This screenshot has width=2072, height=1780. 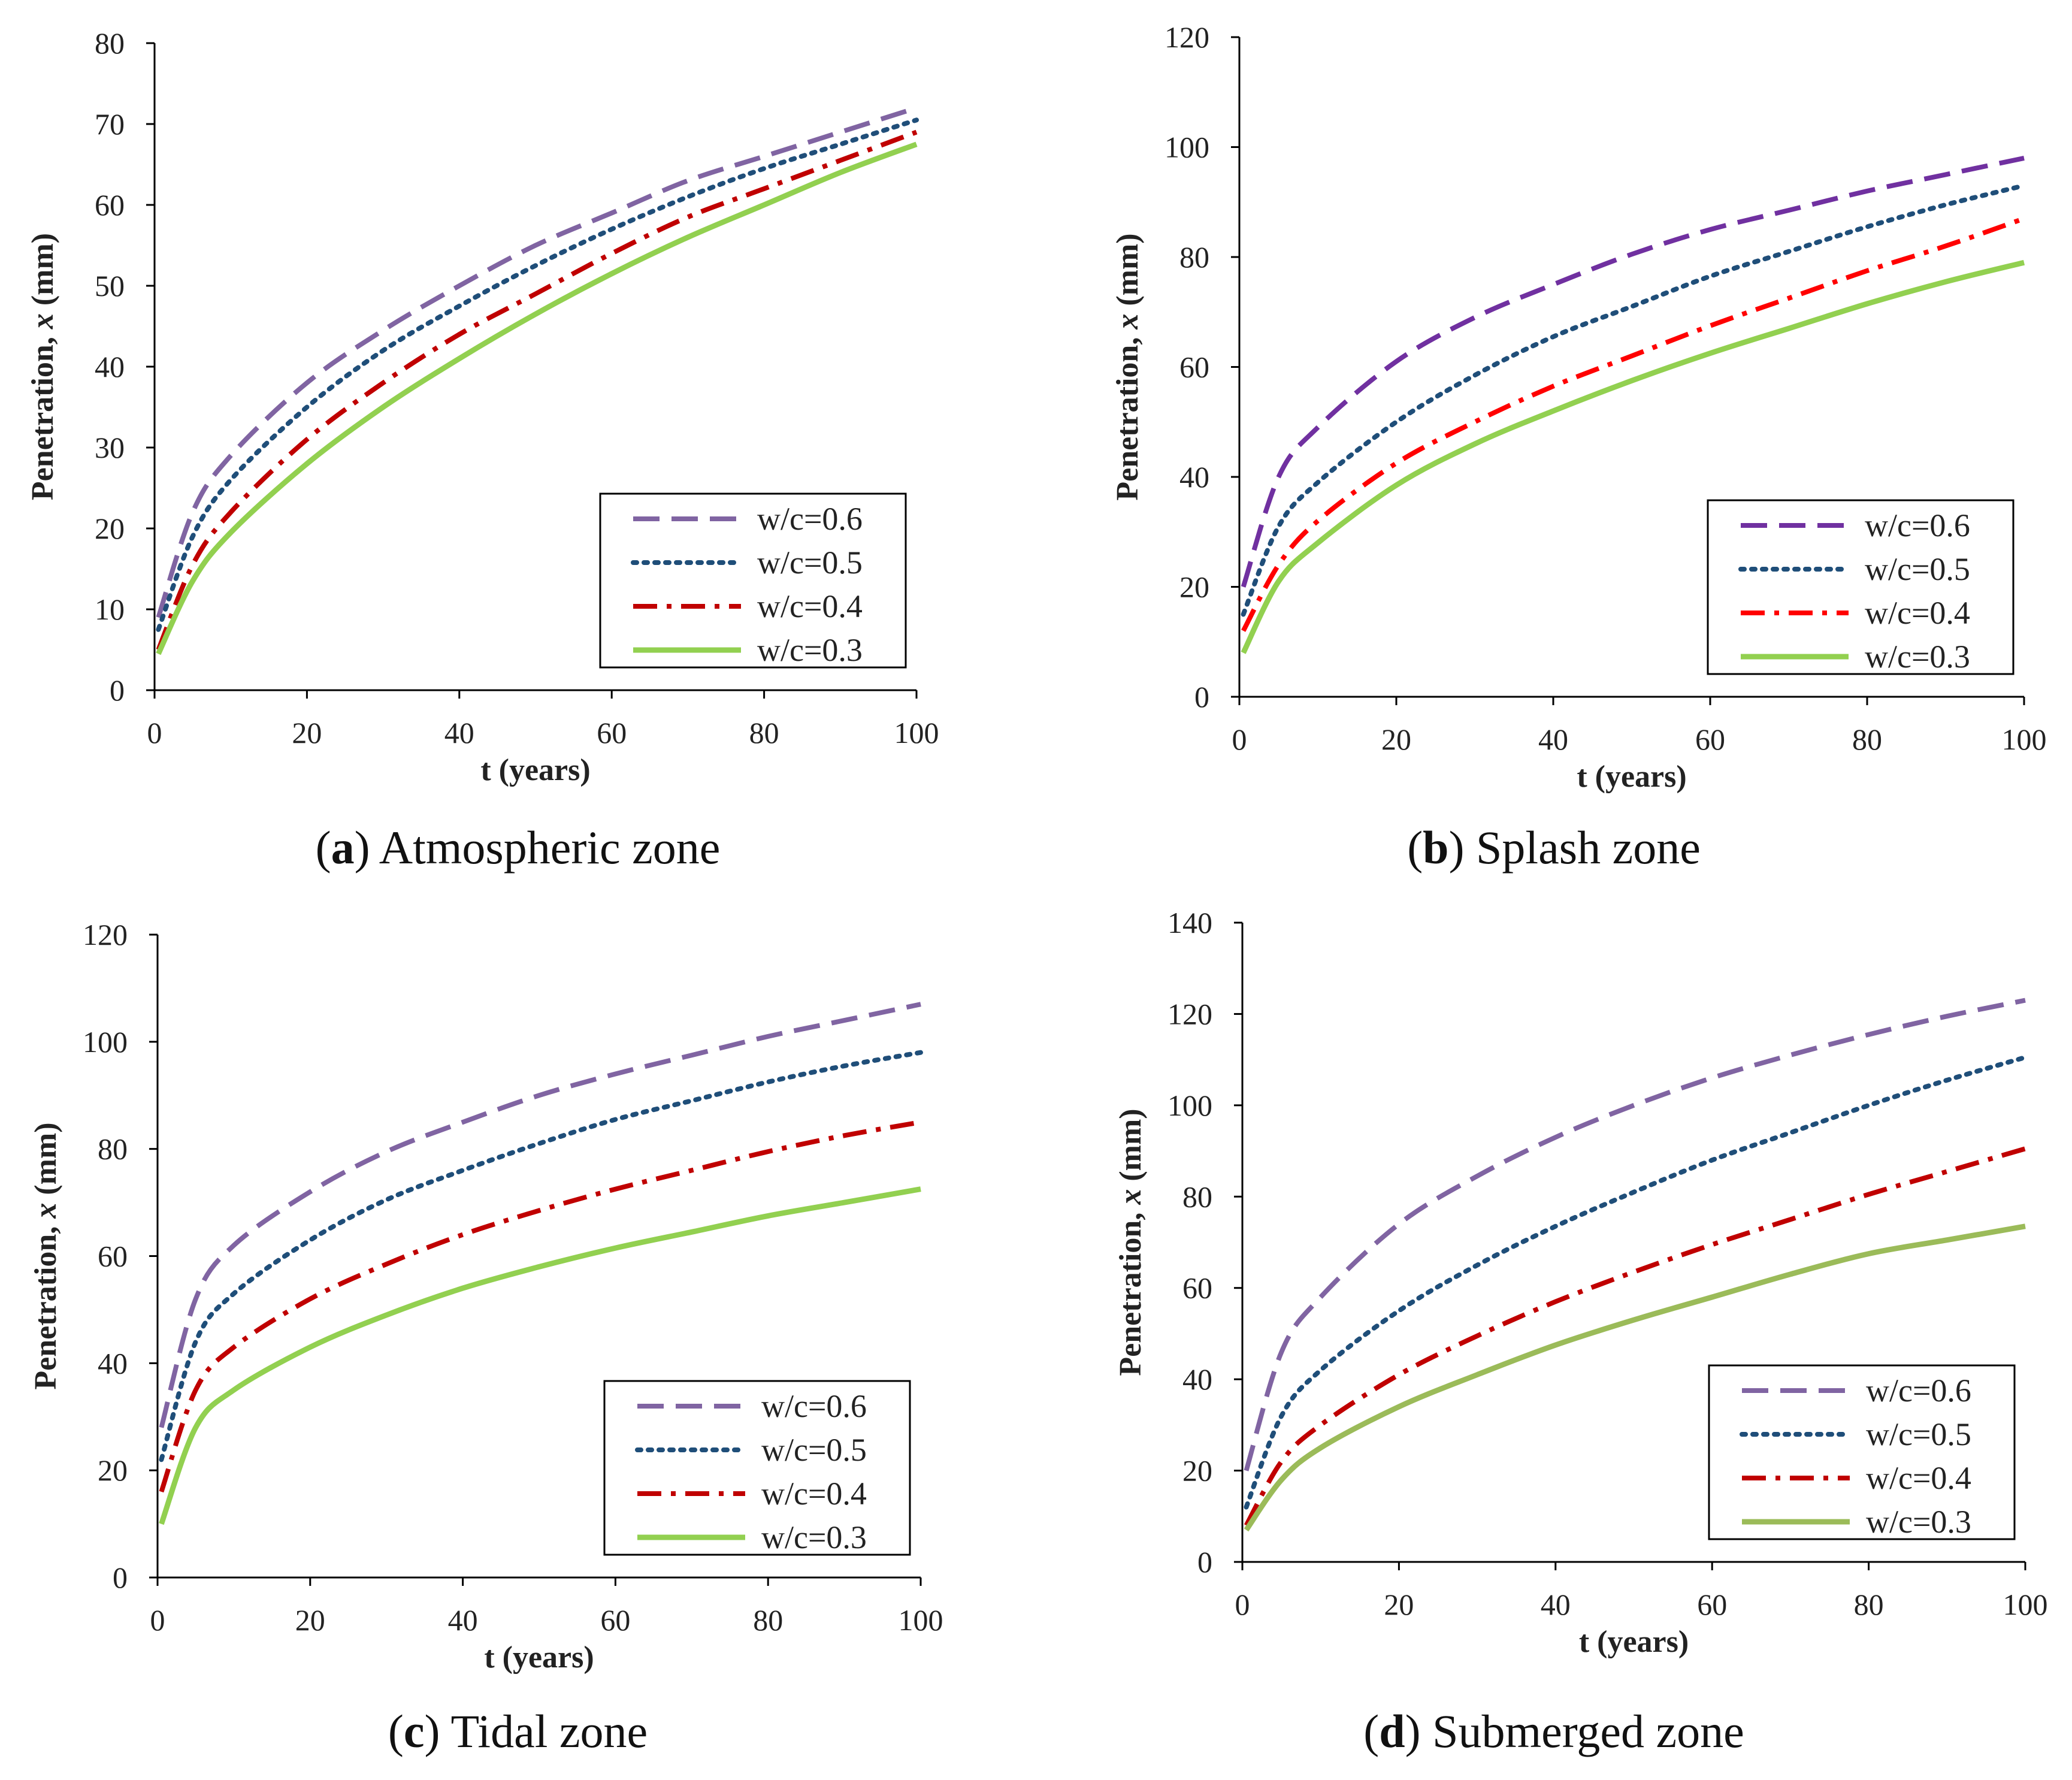 What do you see at coordinates (1588, 1731) in the screenshot?
I see `caption-text: Submerged zone` at bounding box center [1588, 1731].